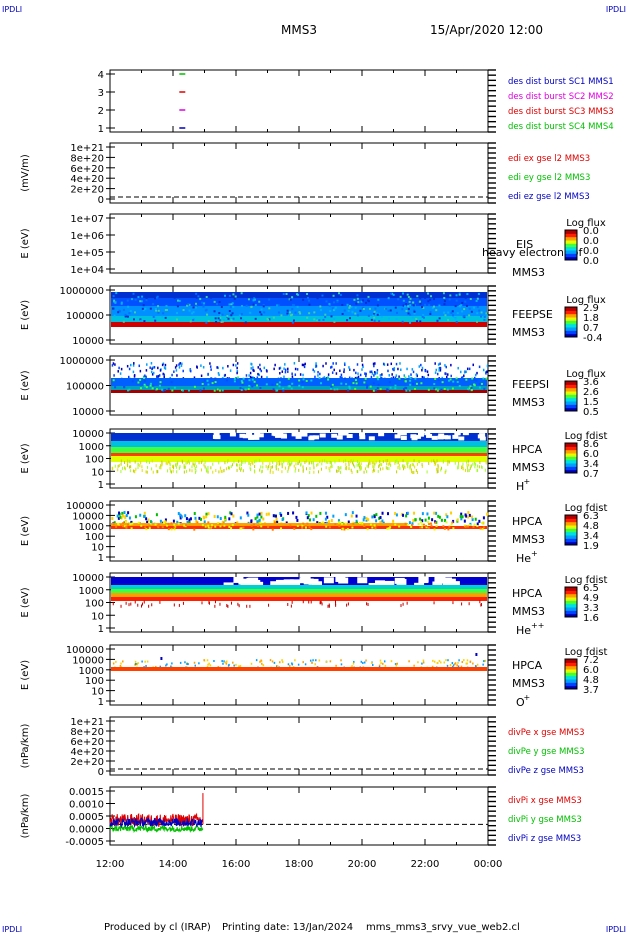 The image size is (630, 934). Describe the element at coordinates (586, 580) in the screenshot. I see `colorbar-title: Log fdist` at that location.